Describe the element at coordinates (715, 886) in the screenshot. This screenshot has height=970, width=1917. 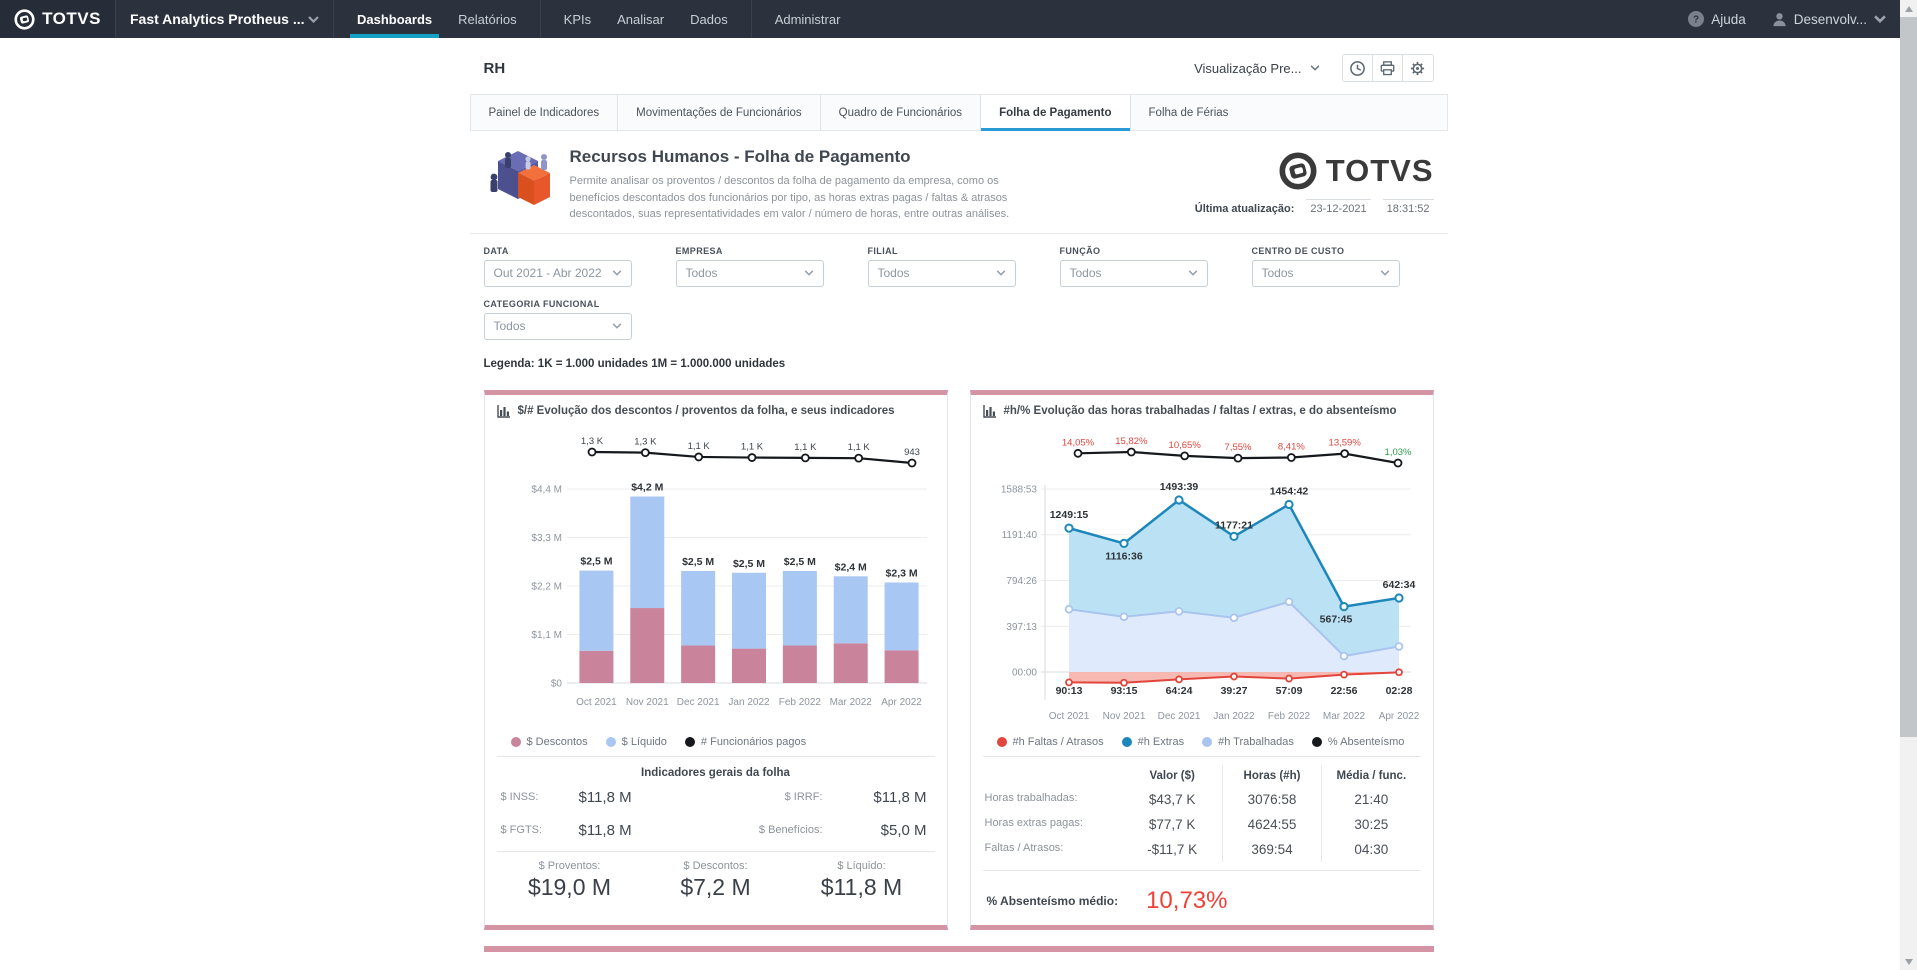
I see `total-value: $7,2 M` at that location.